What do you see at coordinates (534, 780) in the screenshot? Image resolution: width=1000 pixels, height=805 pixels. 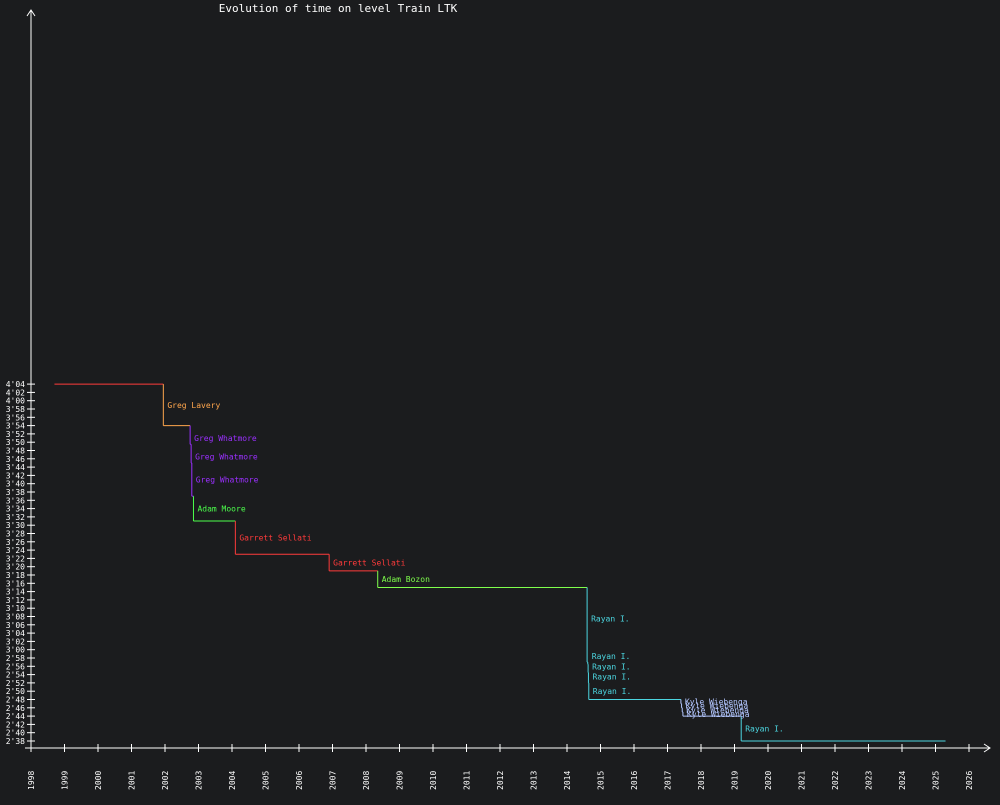 I see `x-tick-label: 2013` at bounding box center [534, 780].